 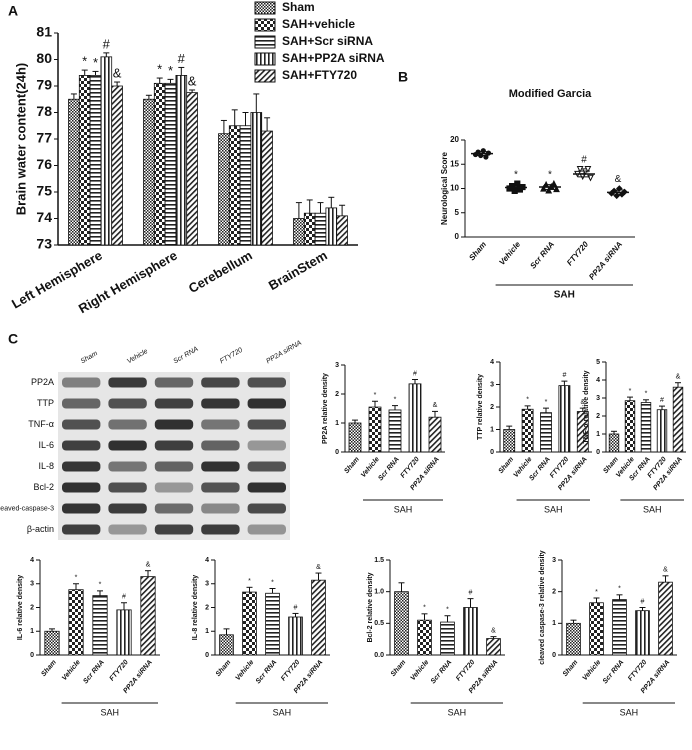 I want to click on legend-label: Sham, so click(x=298, y=7).